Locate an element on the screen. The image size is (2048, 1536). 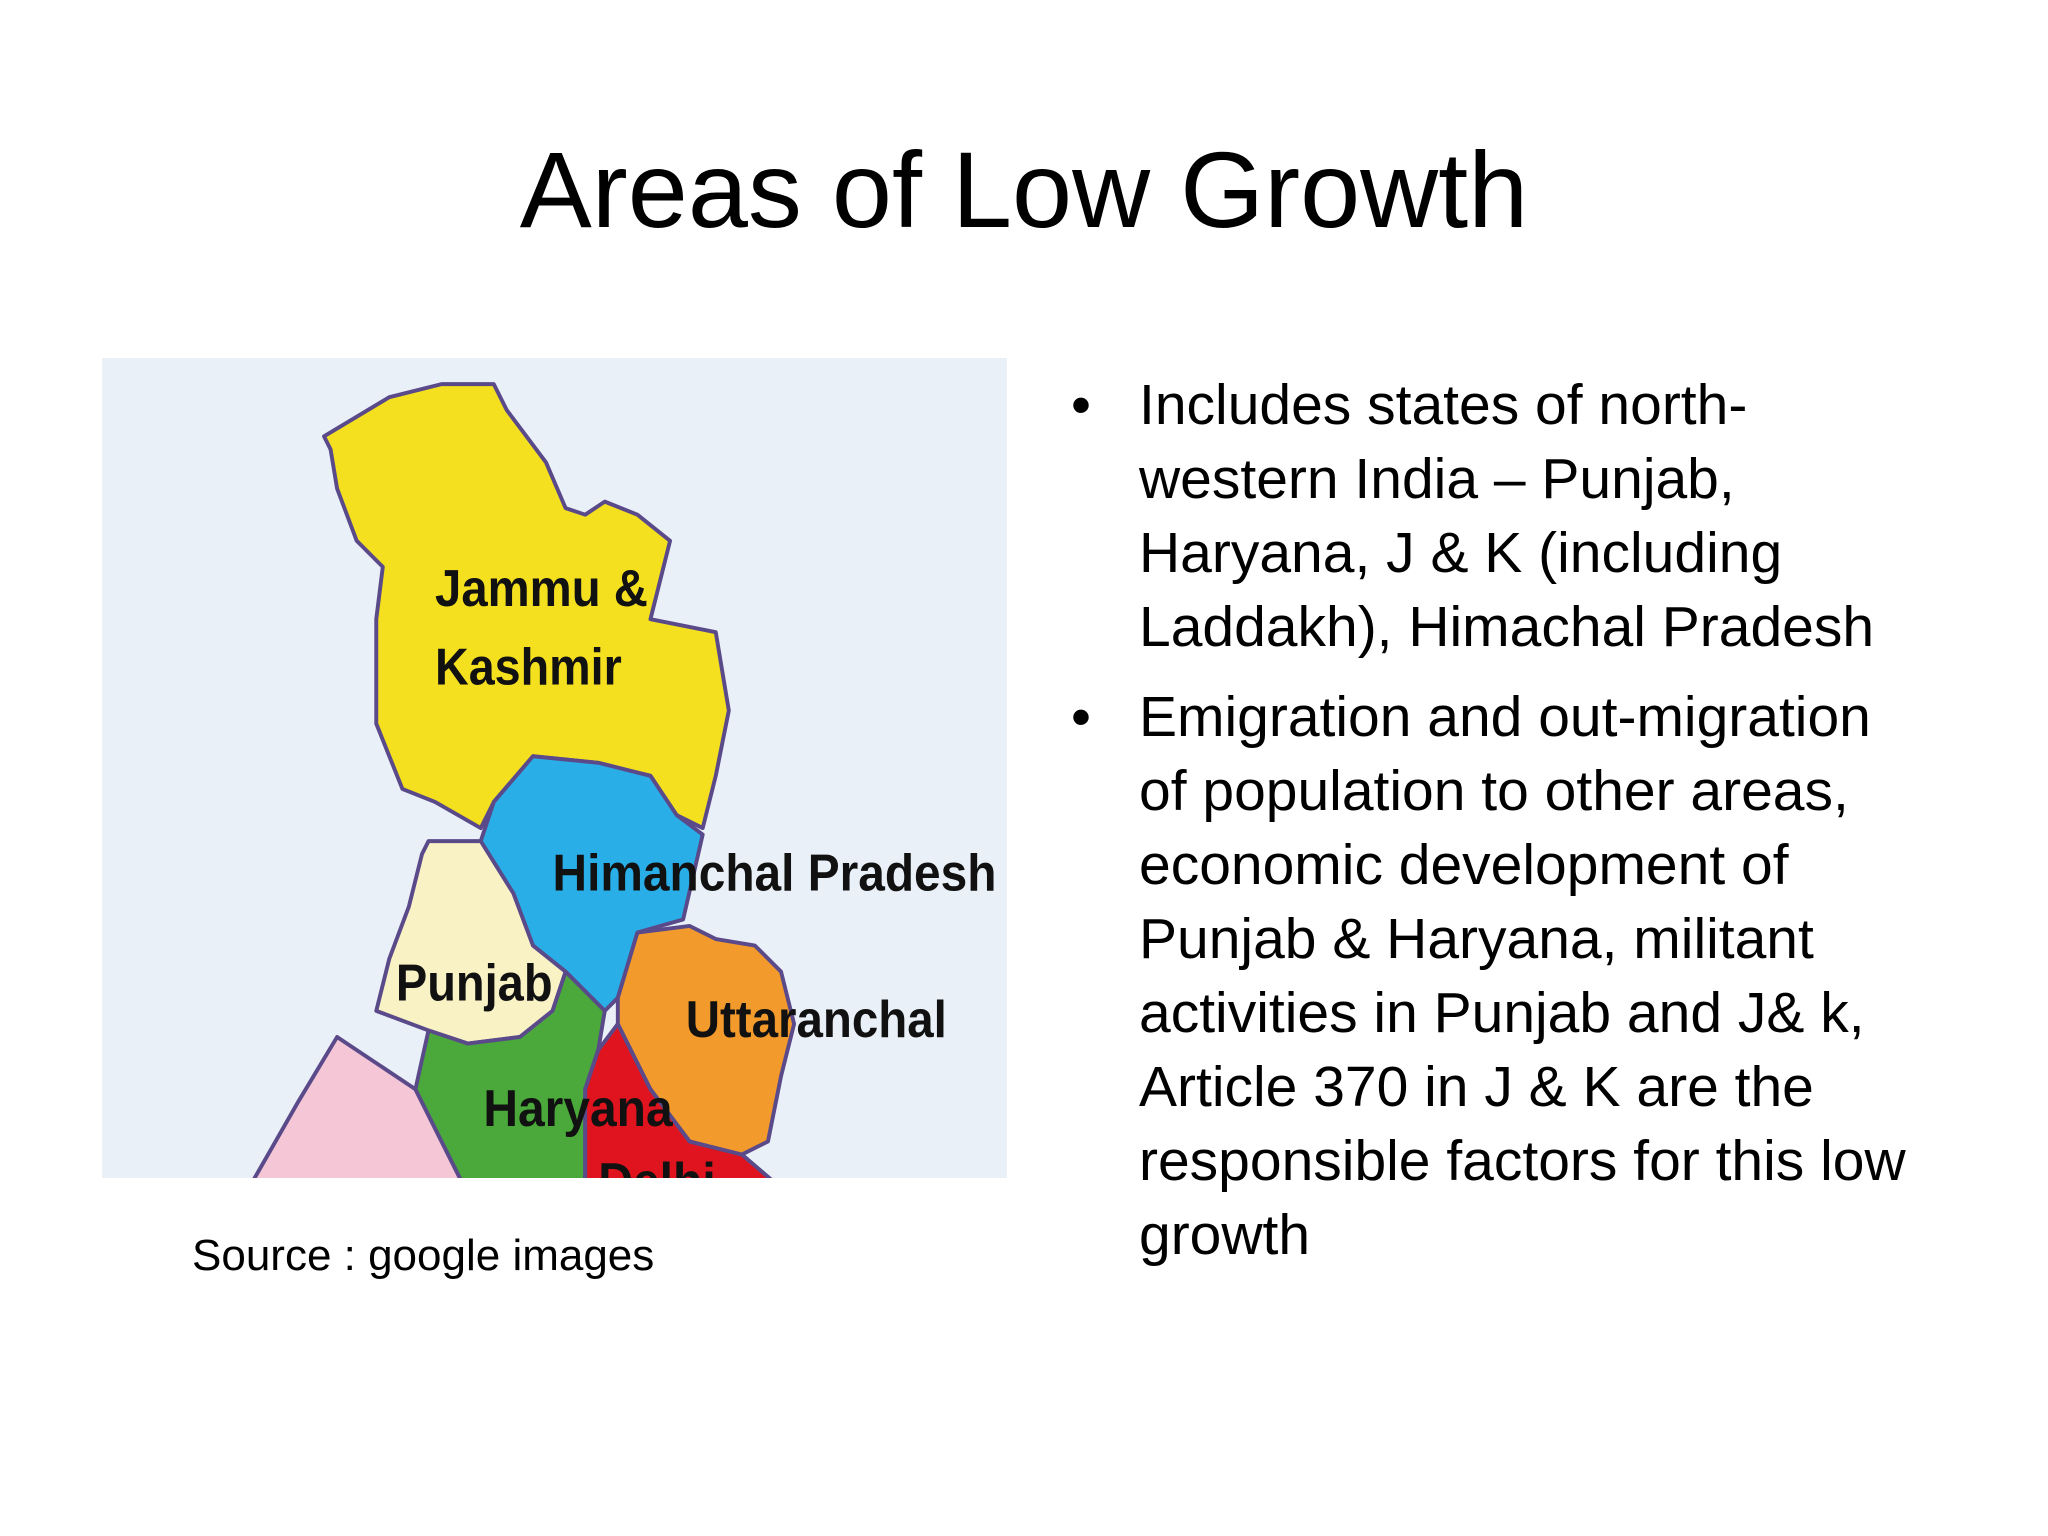
map-label: Haryana is located at coordinates (578, 1109).